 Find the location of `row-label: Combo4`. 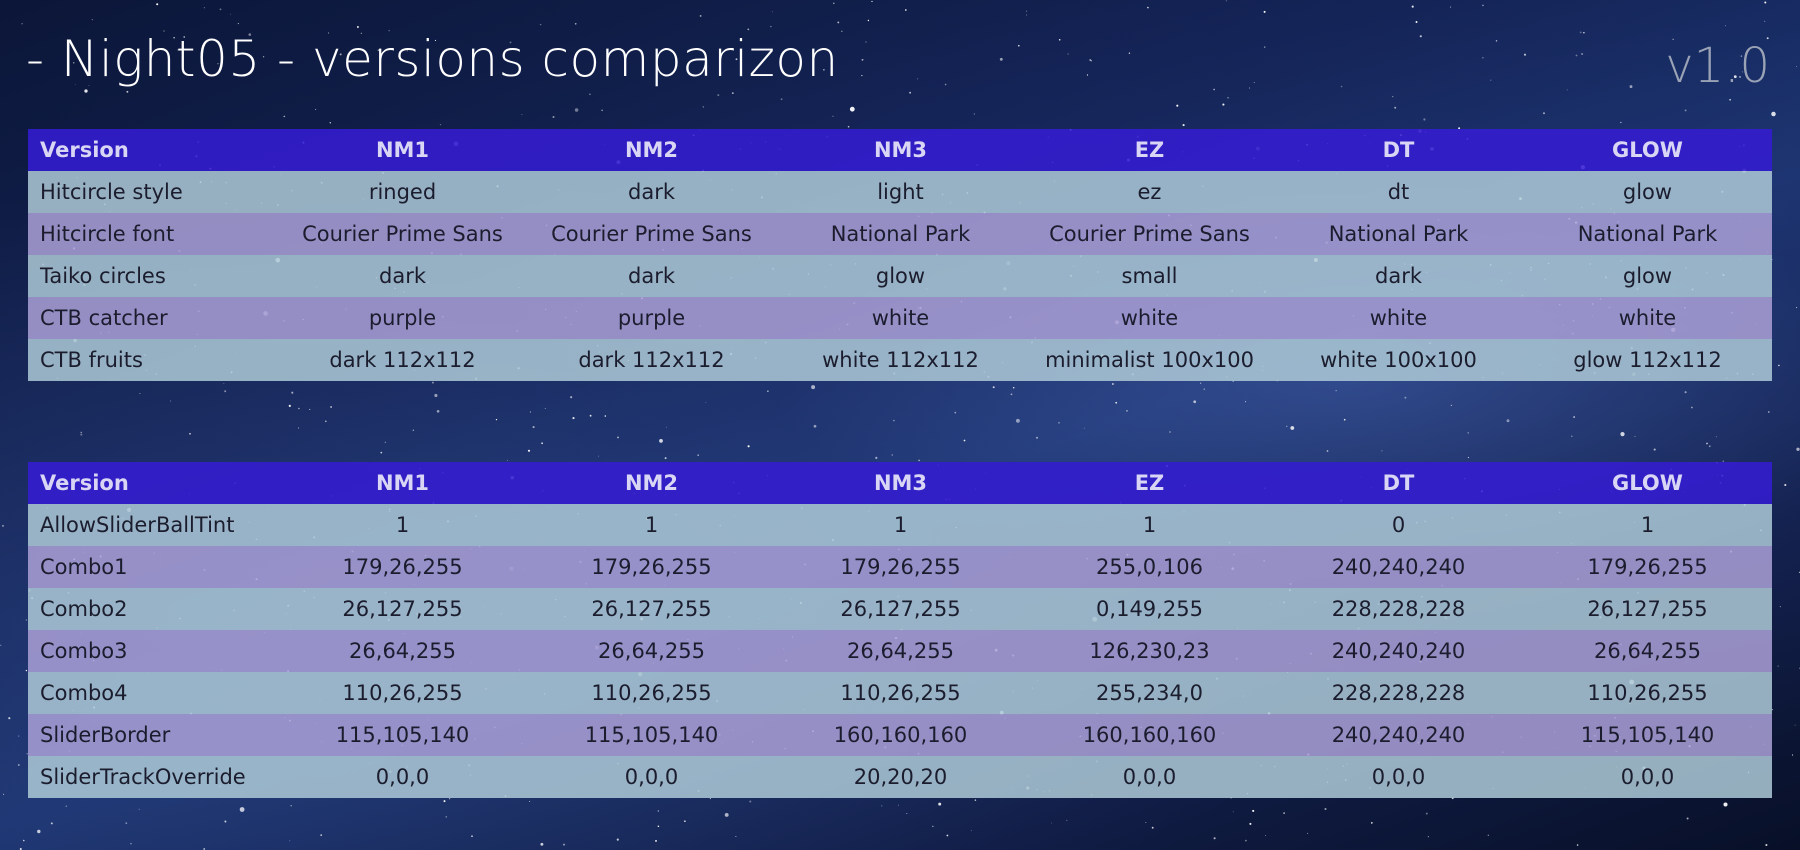

row-label: Combo4 is located at coordinates (153, 693).